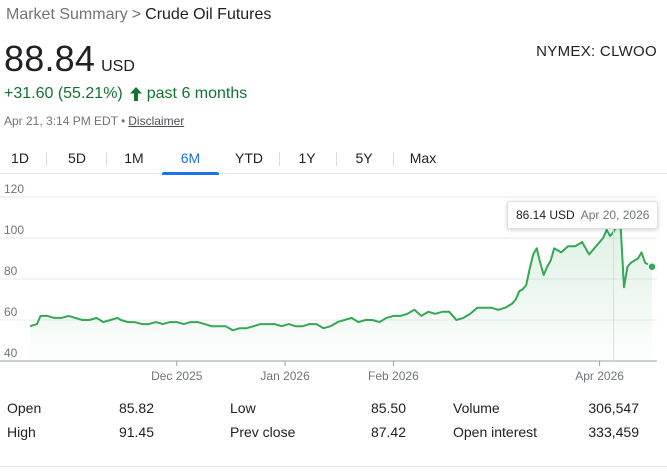  I want to click on quote-meta: Apr 21, 3:14 PM EDT • Disclaimer, so click(94, 121).